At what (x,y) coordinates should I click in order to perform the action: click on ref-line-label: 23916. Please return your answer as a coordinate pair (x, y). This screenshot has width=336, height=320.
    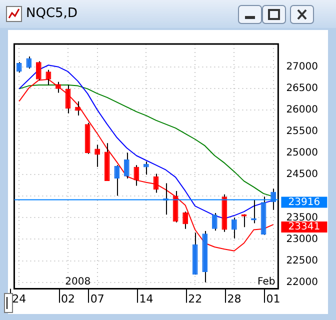
    Looking at the image, I should click on (304, 202).